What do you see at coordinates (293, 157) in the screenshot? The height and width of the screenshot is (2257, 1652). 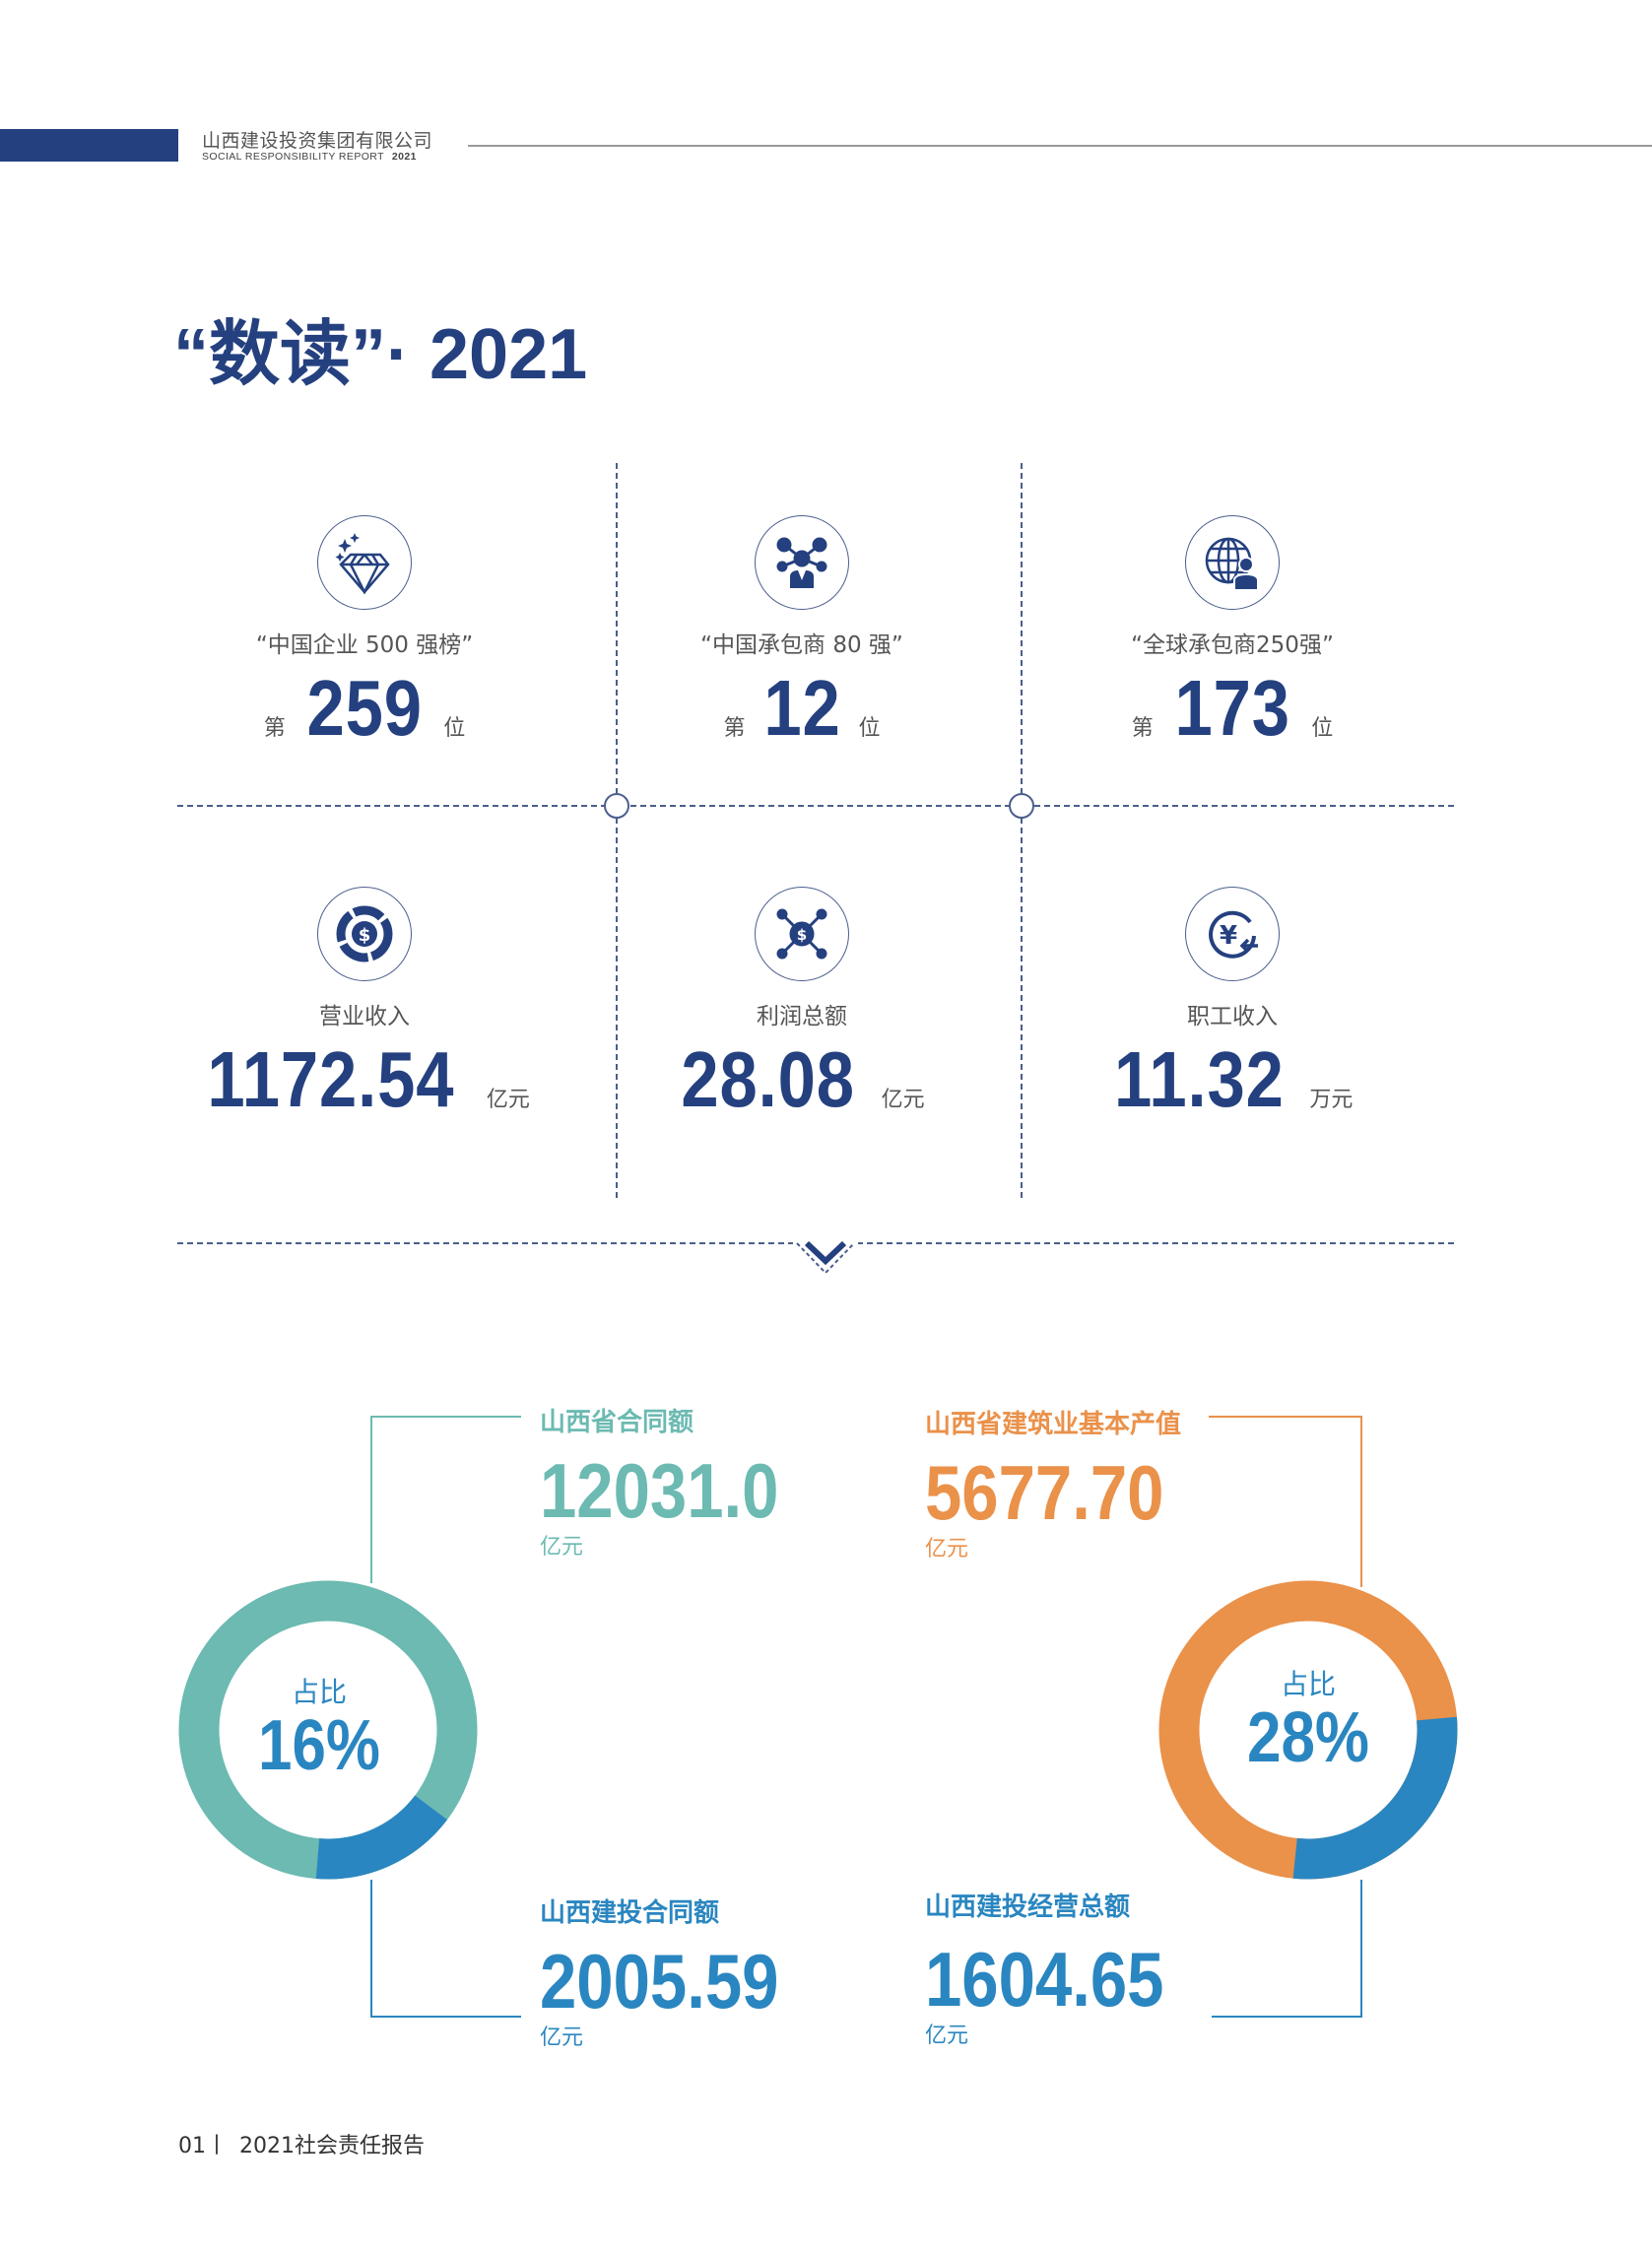 I see `report-subtitle-text: SOCIAL RESPONSIBILITY REPORT` at bounding box center [293, 157].